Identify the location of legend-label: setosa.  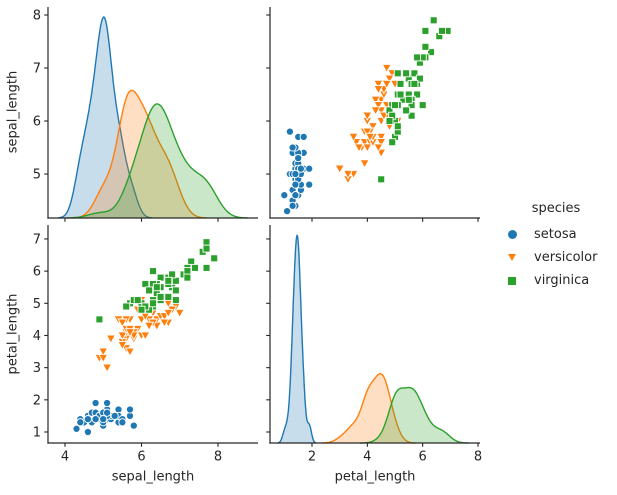
(555, 234).